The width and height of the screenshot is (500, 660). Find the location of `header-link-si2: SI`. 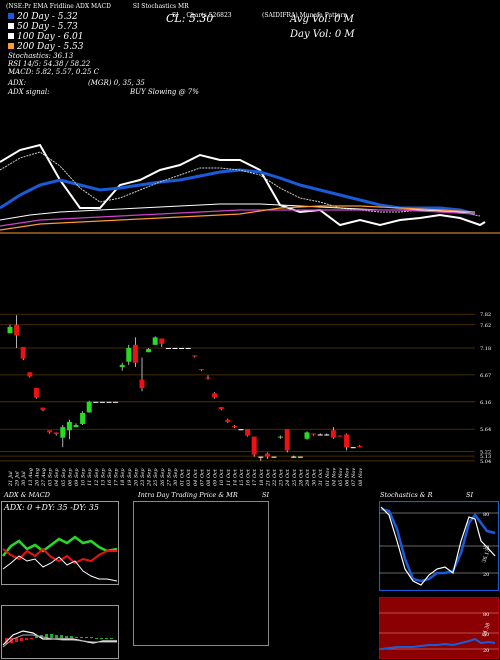

header-link-si2: SI is located at coordinates (175, 15).